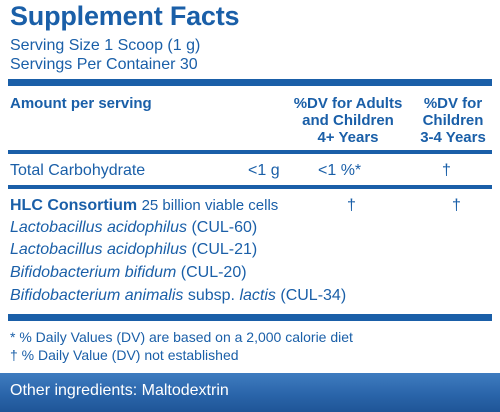 The width and height of the screenshot is (500, 412). Describe the element at coordinates (81, 103) in the screenshot. I see `amount-per-serving-header: Amount per serving` at that location.